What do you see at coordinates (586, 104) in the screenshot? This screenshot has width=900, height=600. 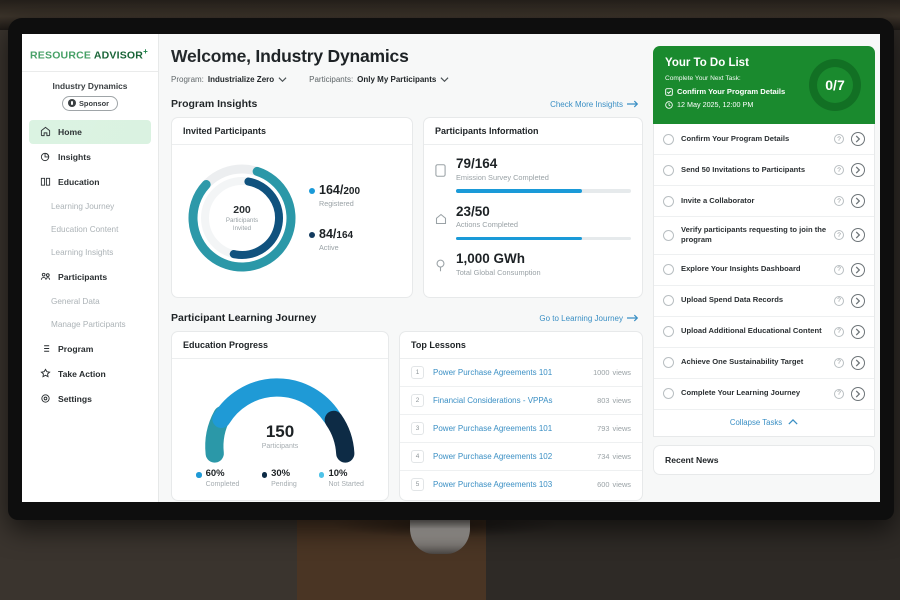 I see `check-more-insights-label: Check More Insights` at bounding box center [586, 104].